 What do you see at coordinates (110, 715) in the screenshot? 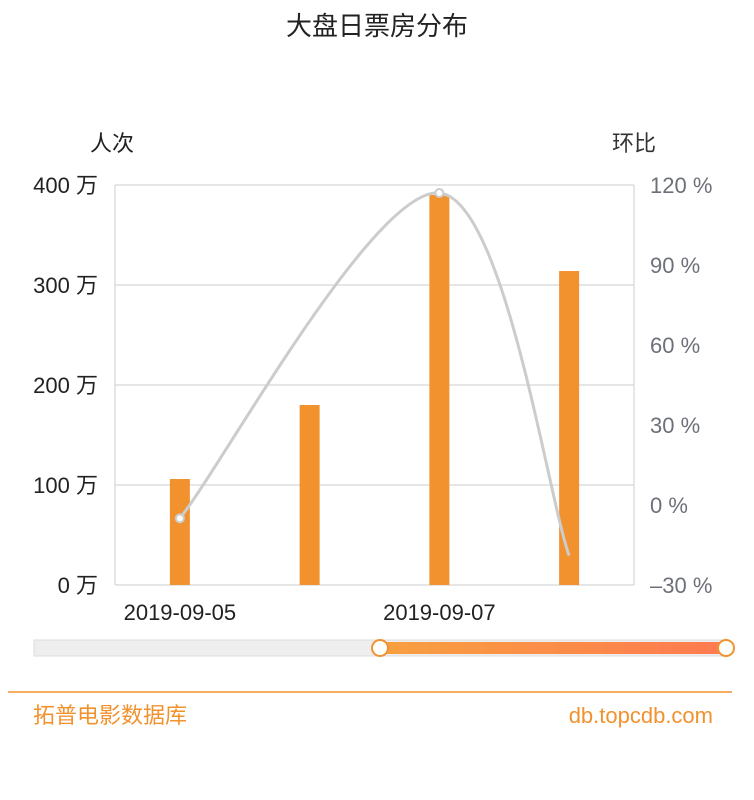
I see `footer-brand: 拓普电影数据库` at bounding box center [110, 715].